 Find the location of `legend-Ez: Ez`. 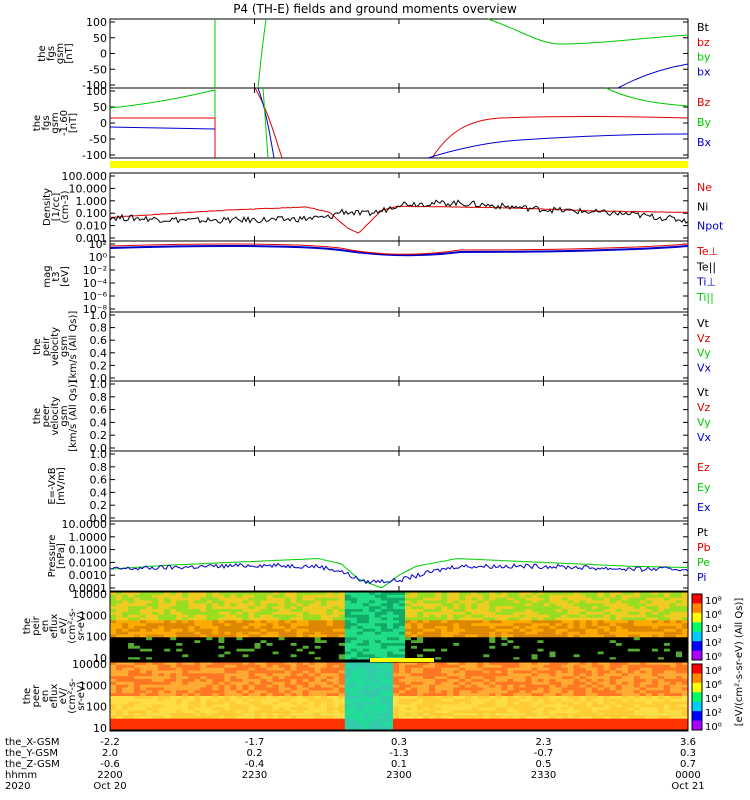

legend-Ez: Ez is located at coordinates (703, 467).